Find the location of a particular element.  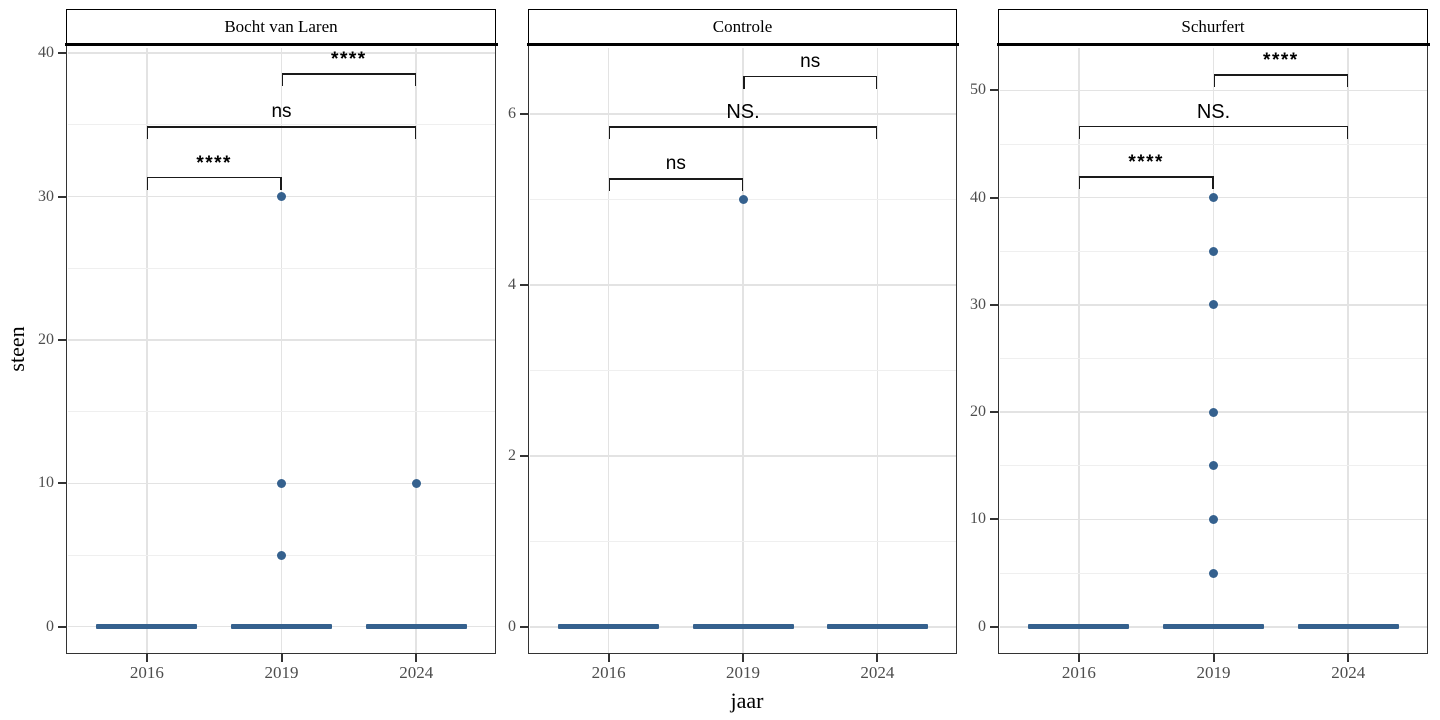

facet-strip: Schurfert is located at coordinates (1213, 27).